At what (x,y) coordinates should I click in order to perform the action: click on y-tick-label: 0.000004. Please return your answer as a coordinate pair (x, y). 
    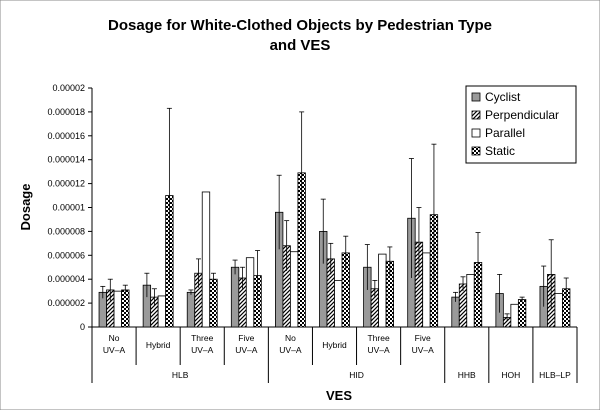
    Looking at the image, I should click on (66, 279).